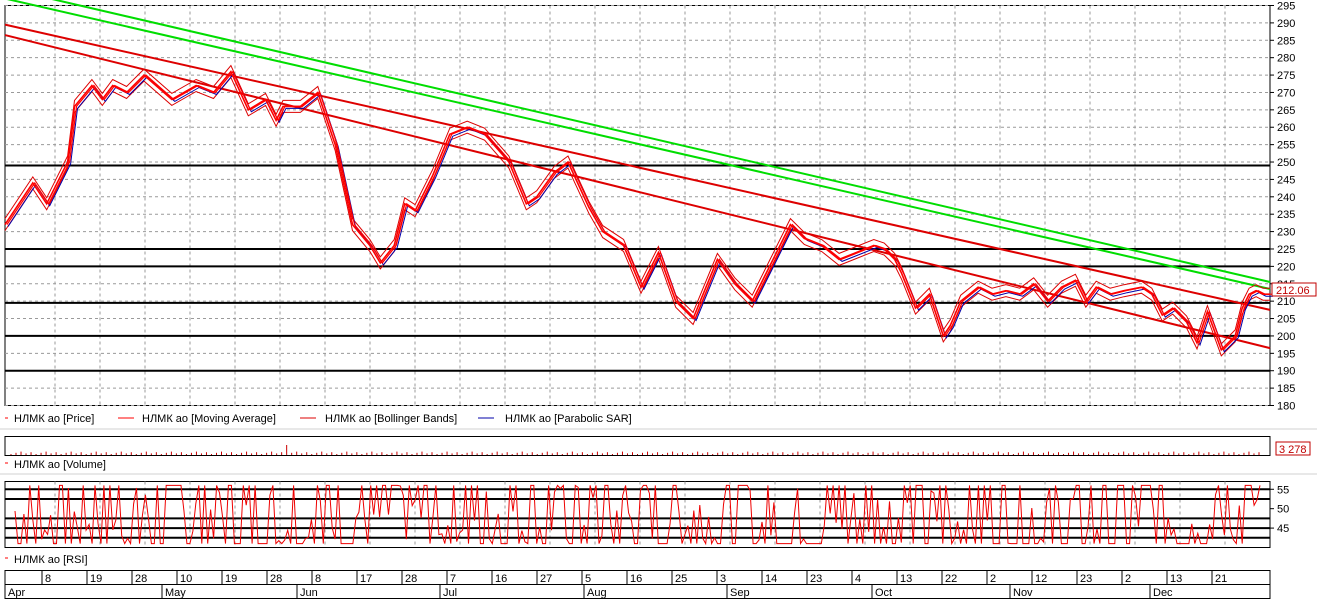 The height and width of the screenshot is (606, 1317). I want to click on legend-rsi: НЛМК ао [RSI], so click(51, 560).